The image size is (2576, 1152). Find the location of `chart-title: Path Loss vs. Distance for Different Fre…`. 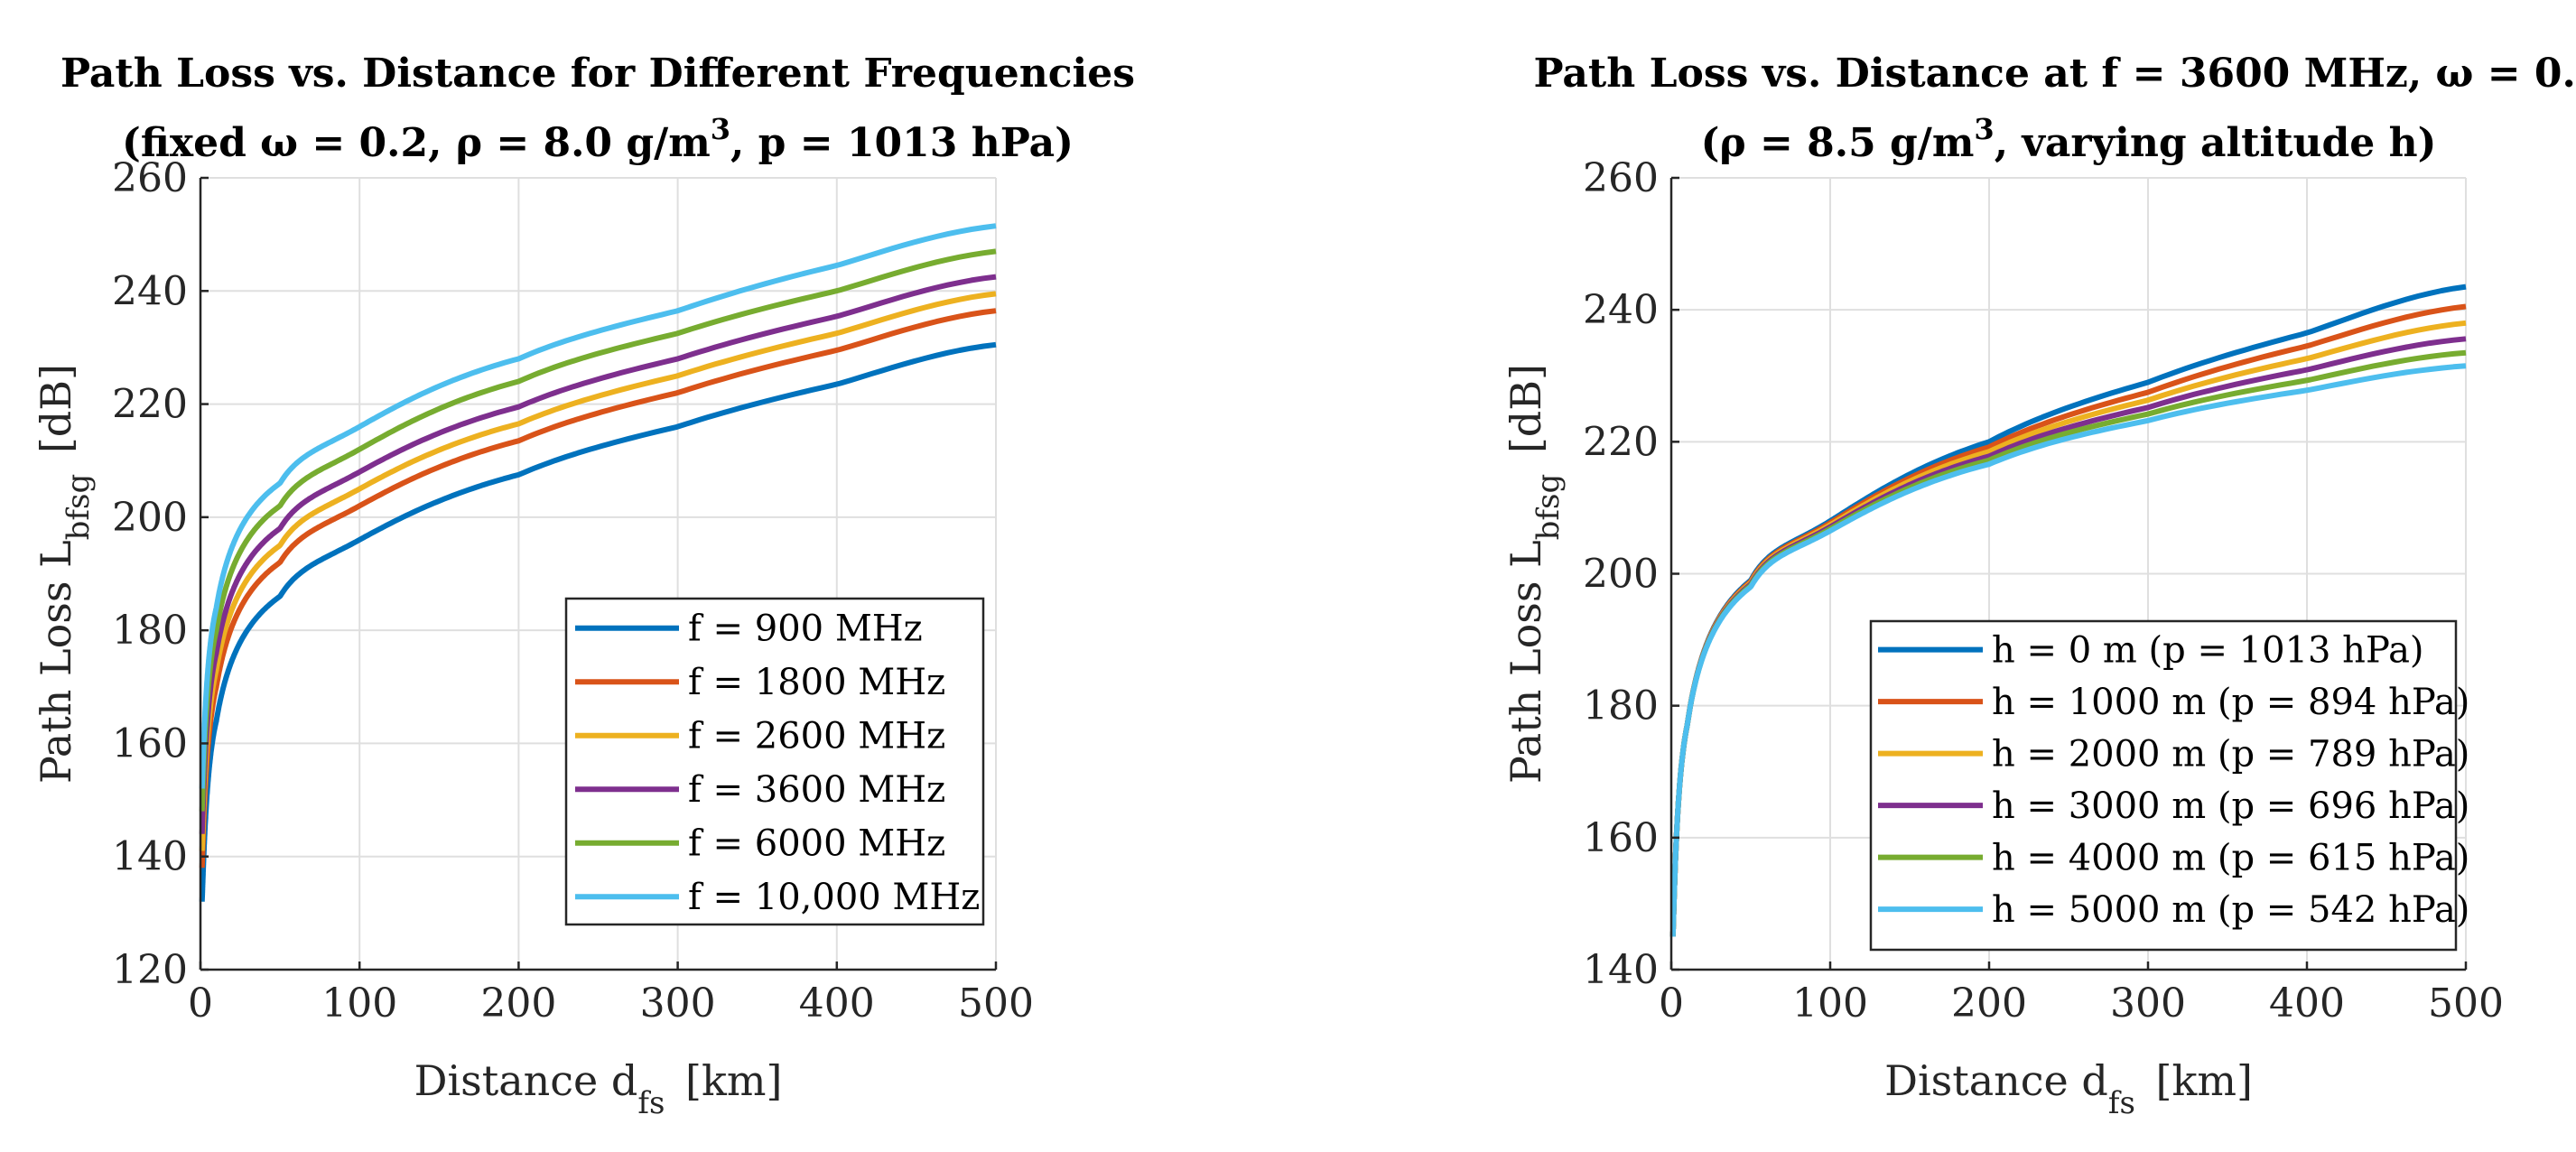

chart-title: Path Loss vs. Distance for Different Fre… is located at coordinates (597, 74).